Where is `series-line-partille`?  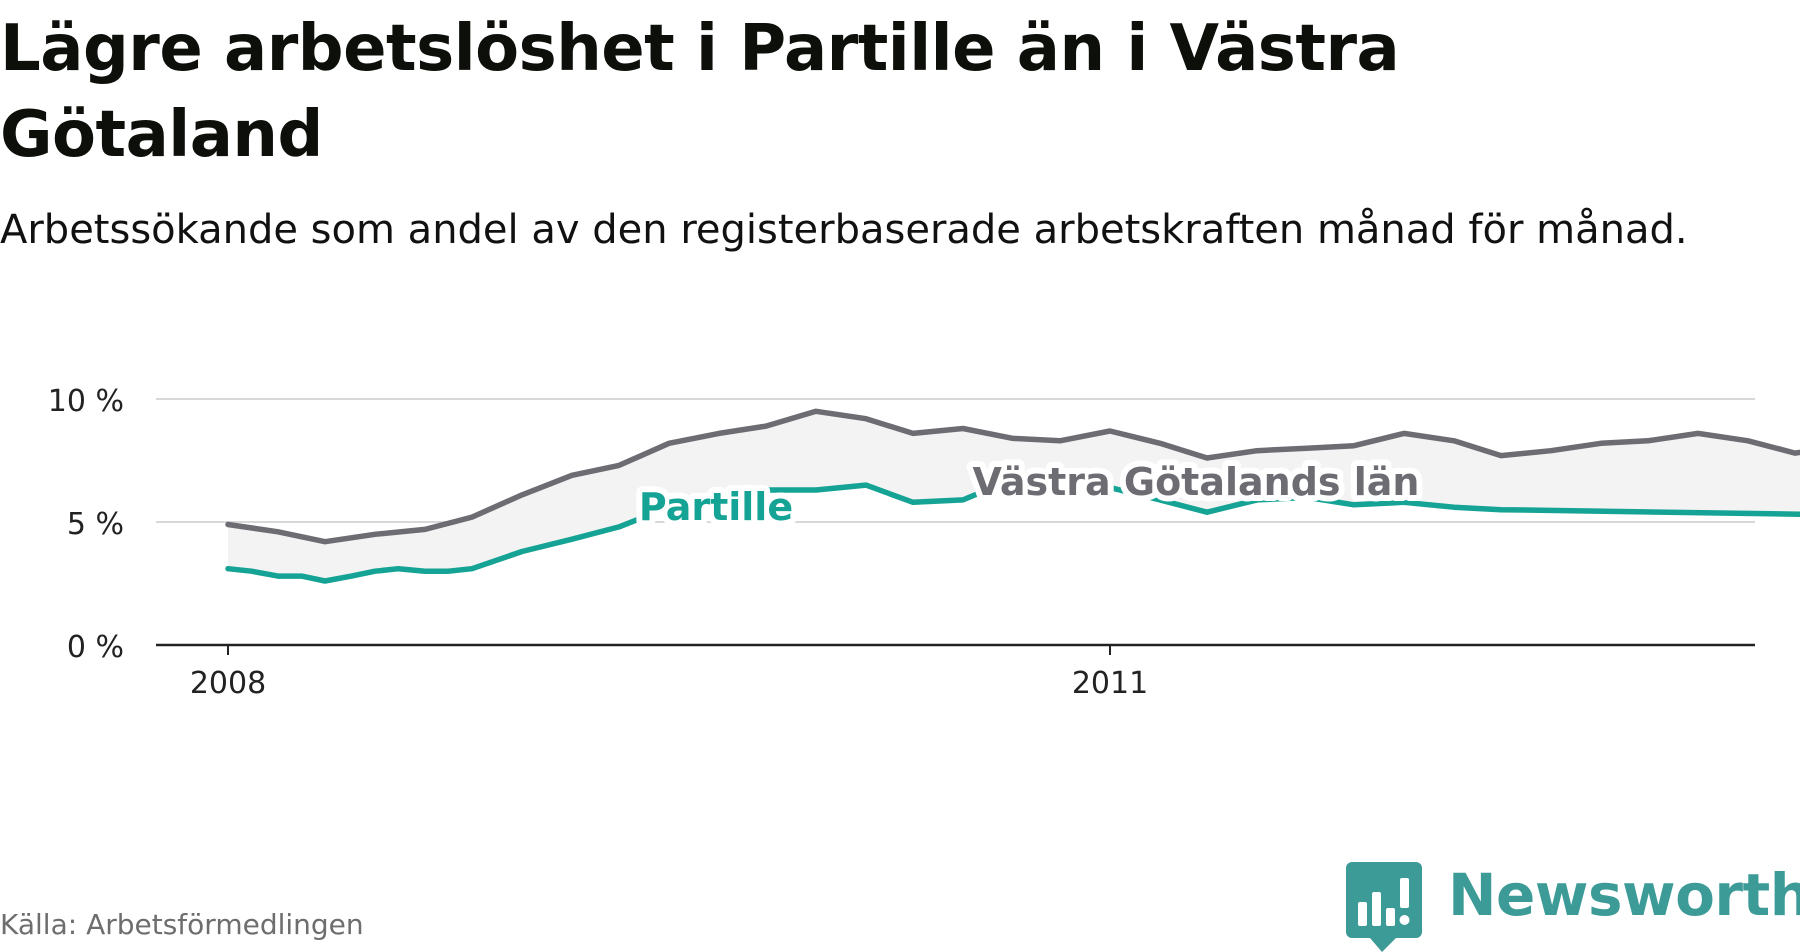
series-line-partille is located at coordinates (1012, 533).